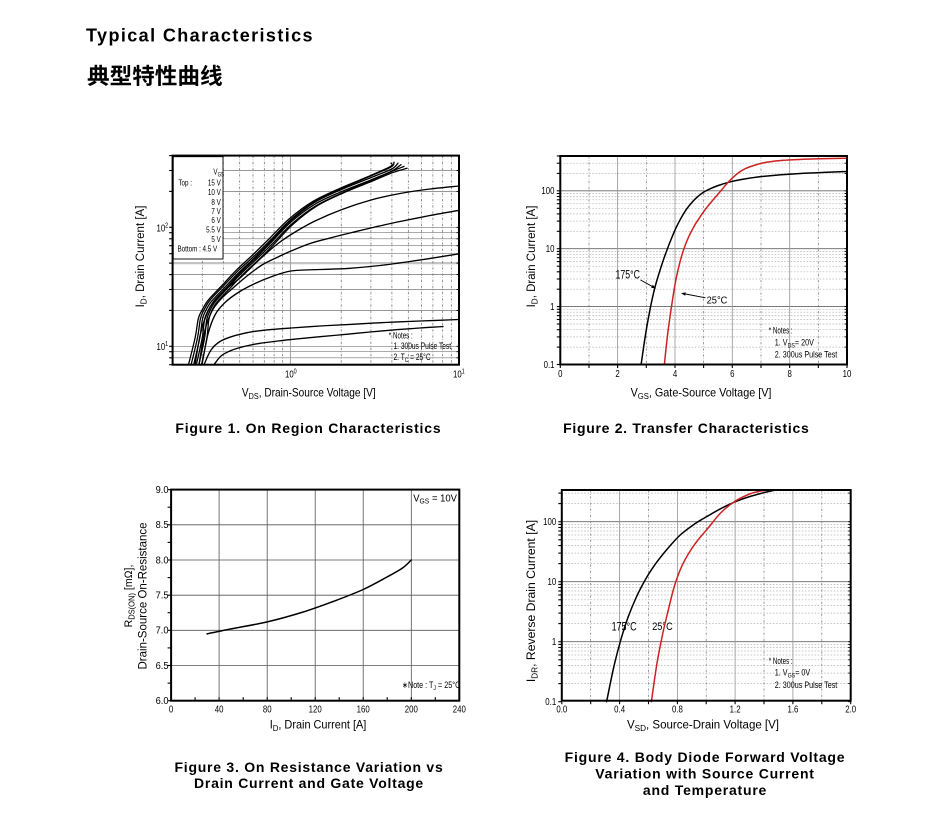 The image size is (946, 816). I want to click on svg-text: Drain-Source On-Resistance, so click(144, 595).